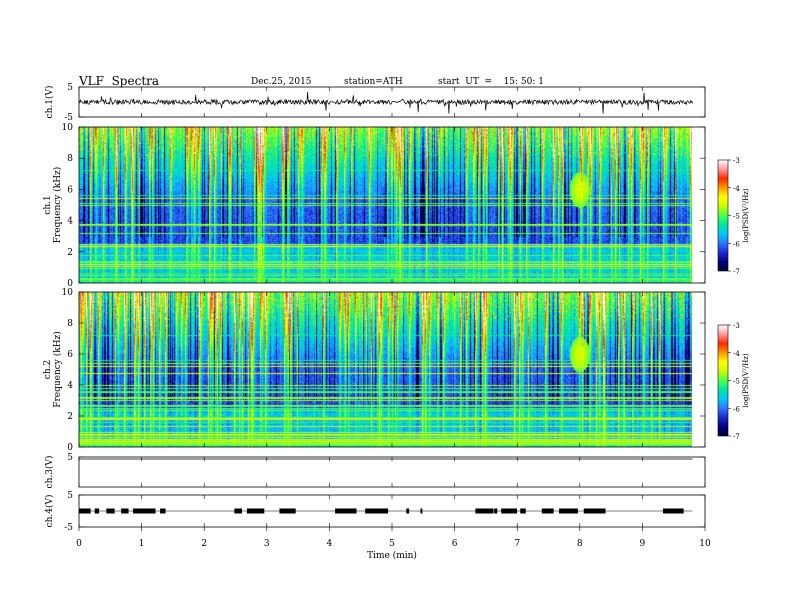 The width and height of the screenshot is (792, 612). I want to click on ch4-y-tick-label: 5, so click(70, 496).